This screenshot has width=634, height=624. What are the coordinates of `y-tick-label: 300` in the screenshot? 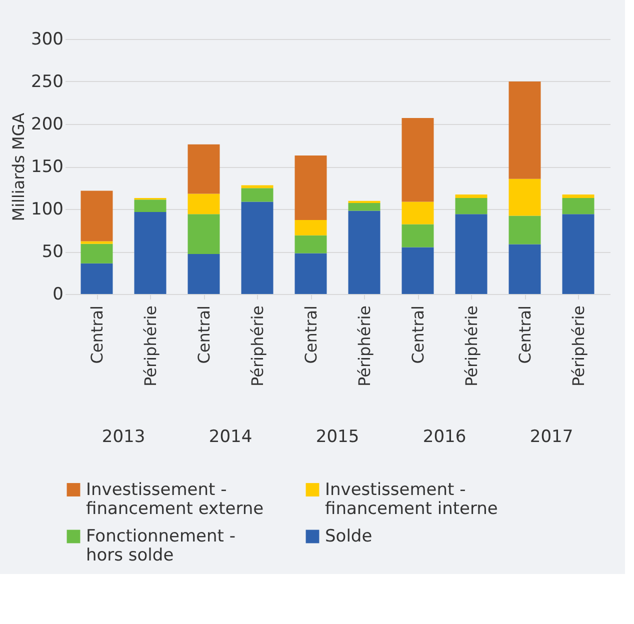 It's located at (47, 40).